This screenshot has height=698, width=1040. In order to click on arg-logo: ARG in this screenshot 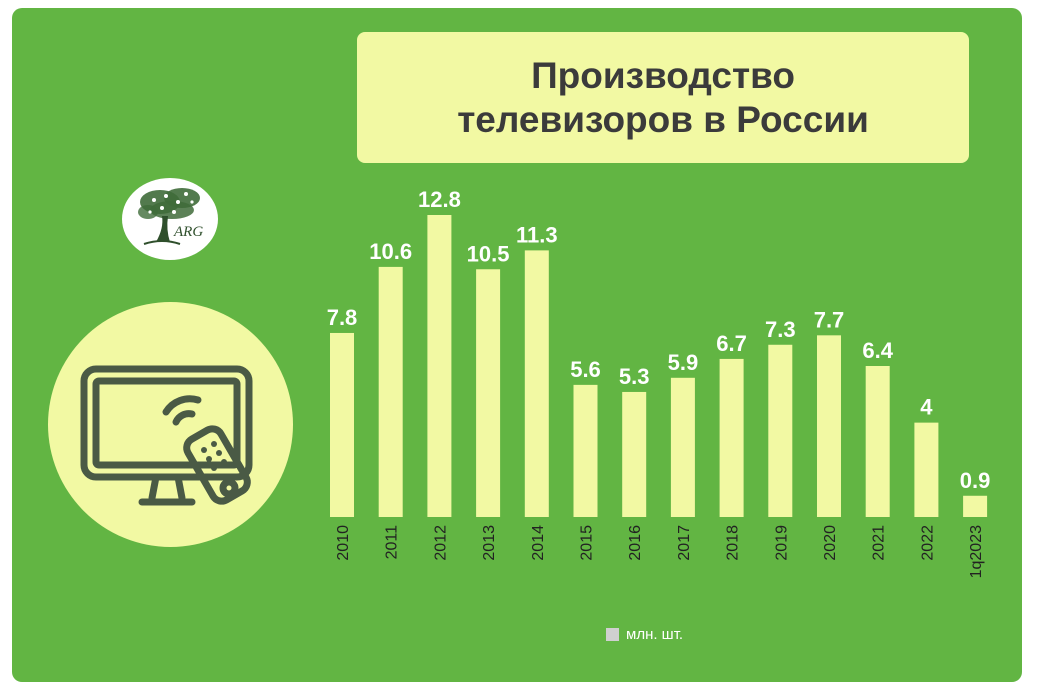, I will do `click(170, 219)`.